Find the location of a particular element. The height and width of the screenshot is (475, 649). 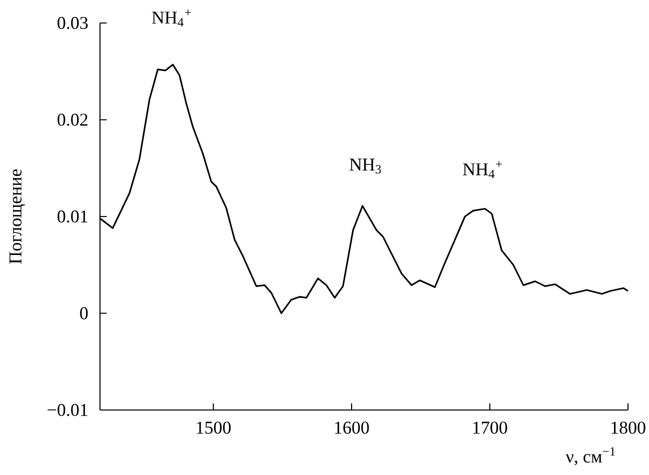

annotation: NH$_{3}$ is located at coordinates (365, 166).